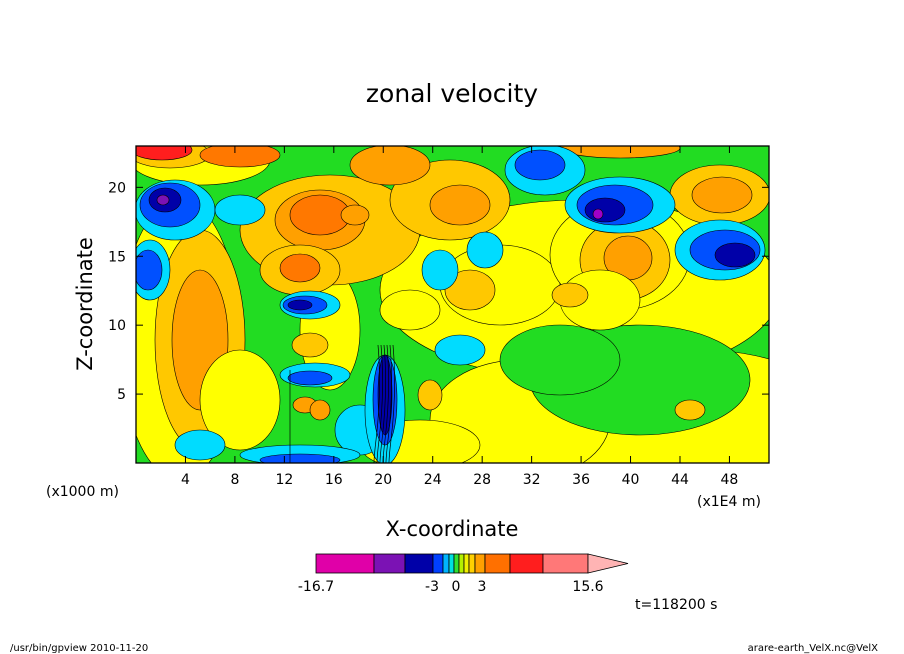 The width and height of the screenshot is (904, 654). What do you see at coordinates (82, 492) in the screenshot?
I see `y-unit-label: (x1000 m)` at bounding box center [82, 492].